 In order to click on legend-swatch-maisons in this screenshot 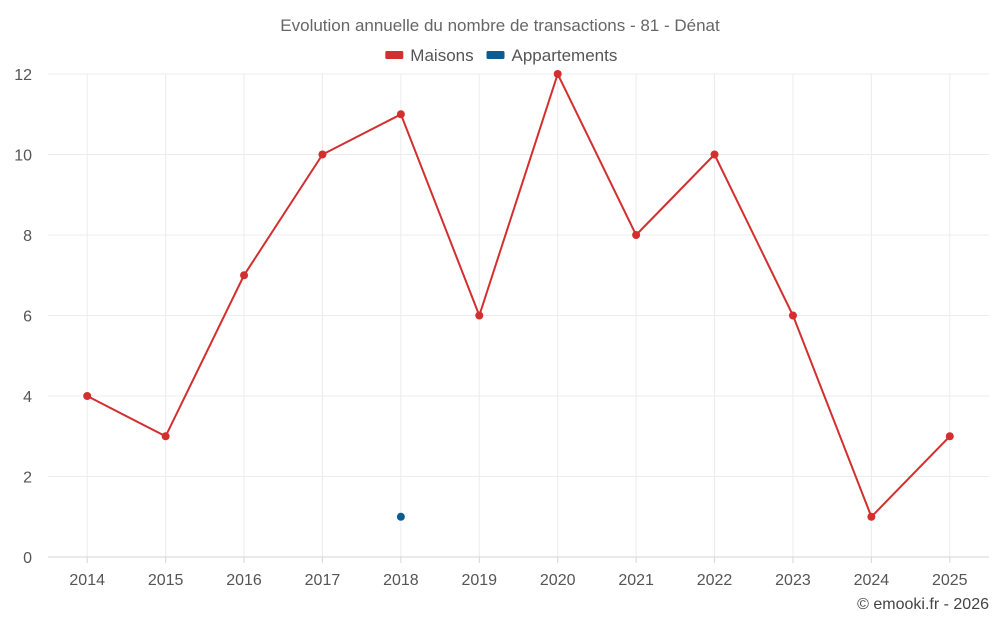, I will do `click(394, 55)`.